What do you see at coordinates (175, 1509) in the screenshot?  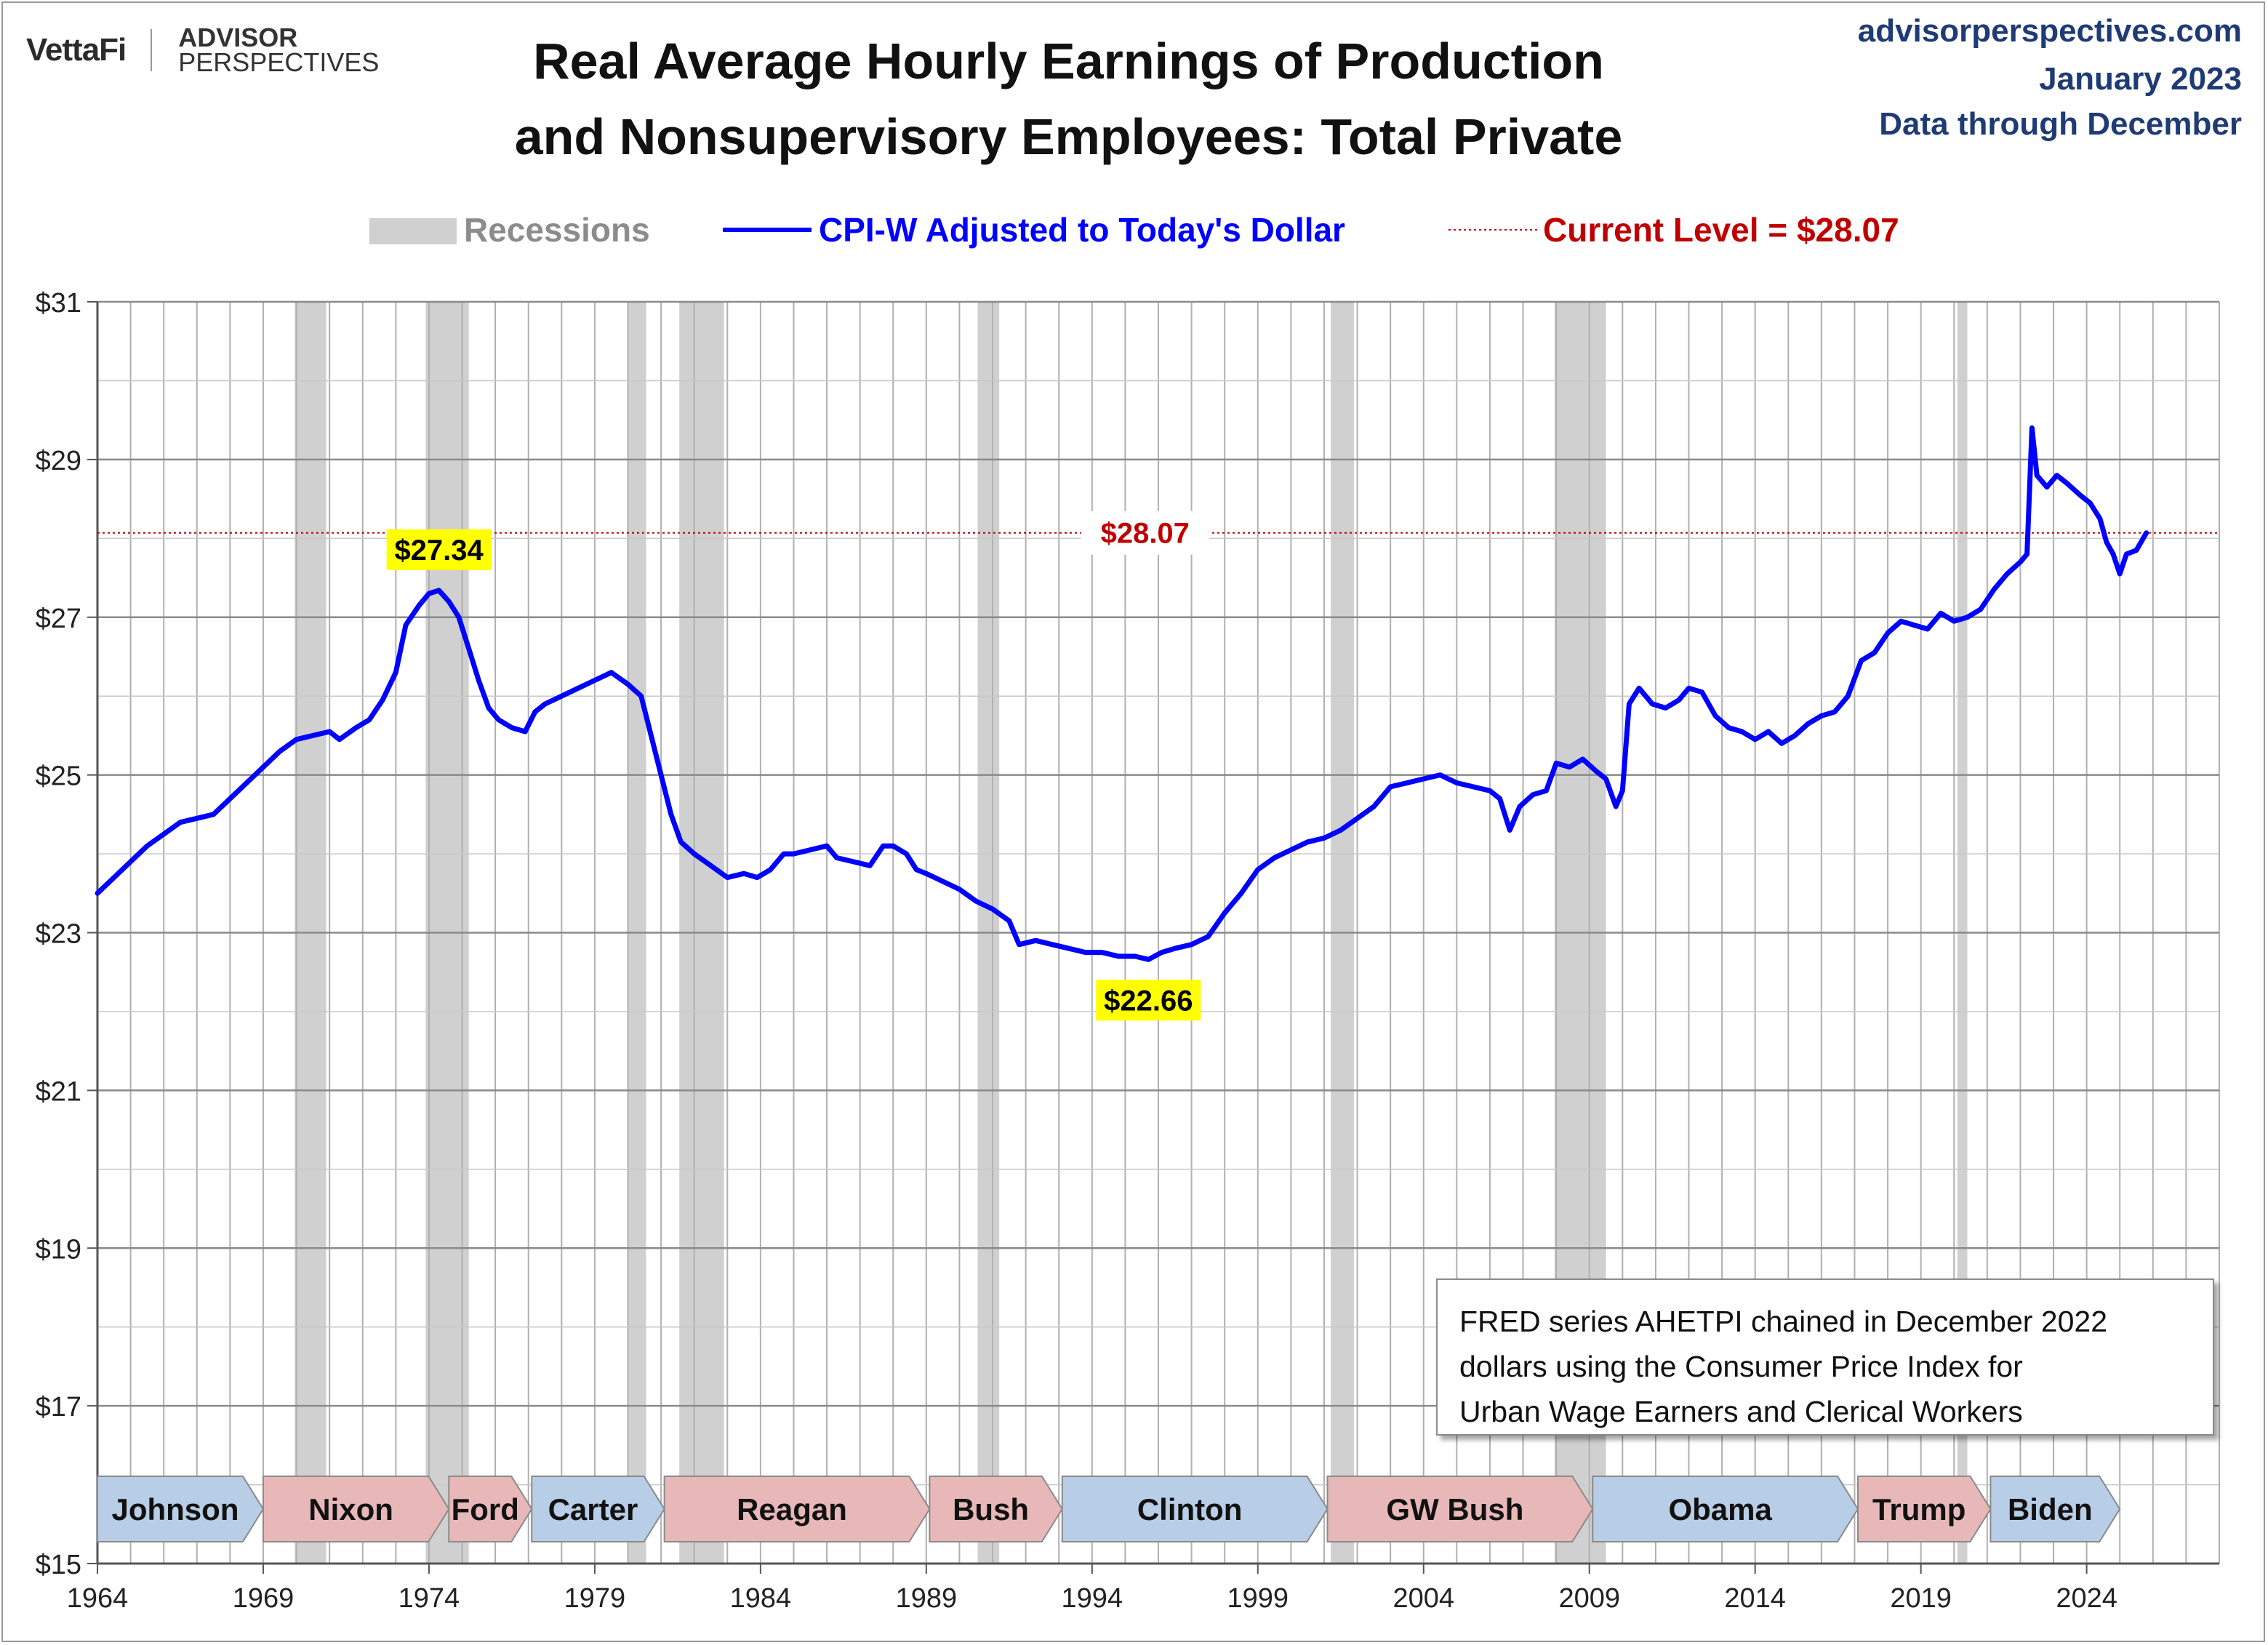 I see `president-label-0: Johnson` at bounding box center [175, 1509].